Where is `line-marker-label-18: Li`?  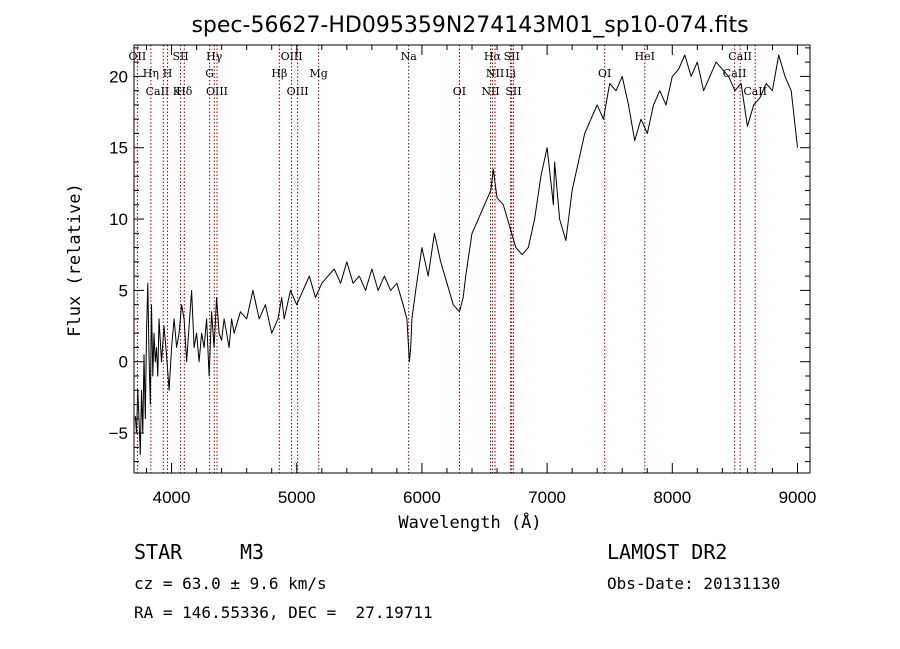
line-marker-label-18: Li is located at coordinates (510, 73).